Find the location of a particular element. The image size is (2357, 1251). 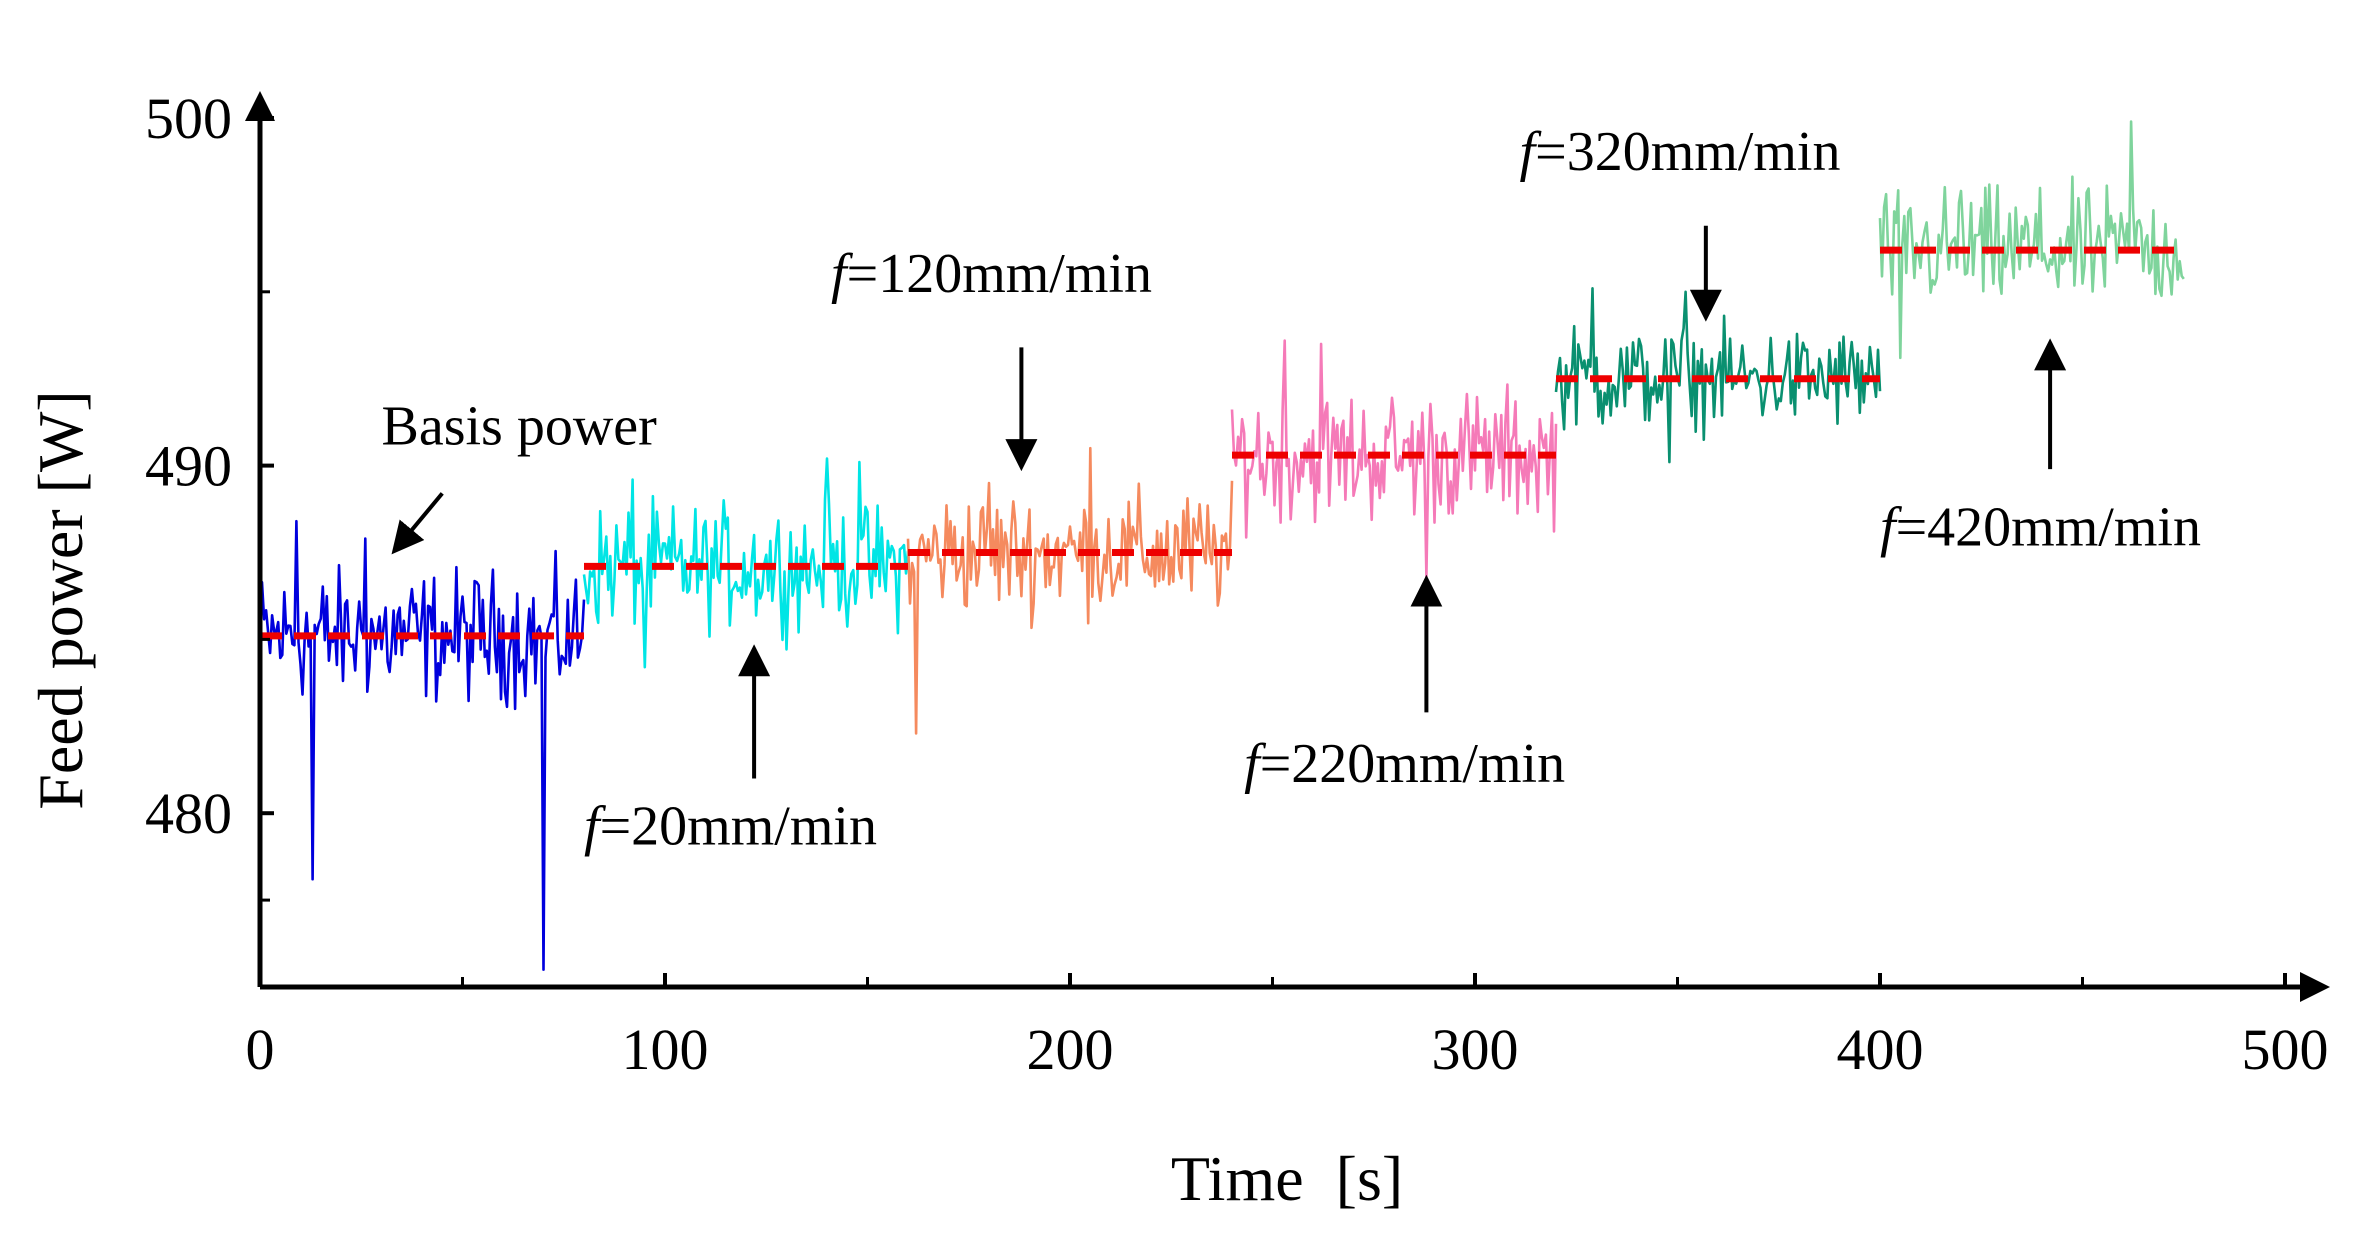

annotation-label-5: f=420mm/min is located at coordinates (2040, 528).